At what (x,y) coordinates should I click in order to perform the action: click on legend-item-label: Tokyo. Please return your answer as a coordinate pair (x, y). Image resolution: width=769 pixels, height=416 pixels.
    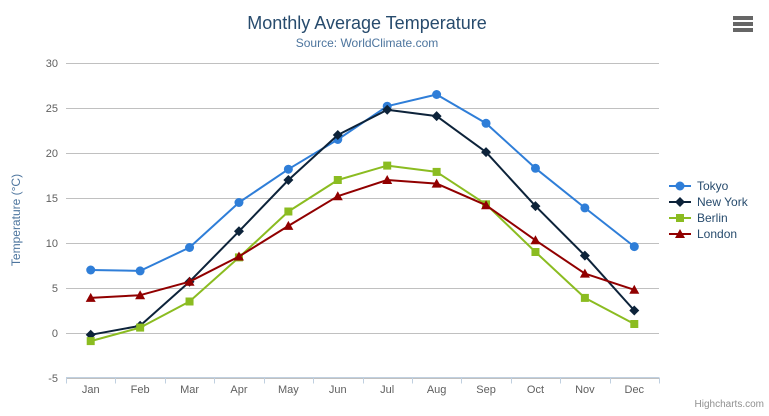
    Looking at the image, I should click on (713, 186).